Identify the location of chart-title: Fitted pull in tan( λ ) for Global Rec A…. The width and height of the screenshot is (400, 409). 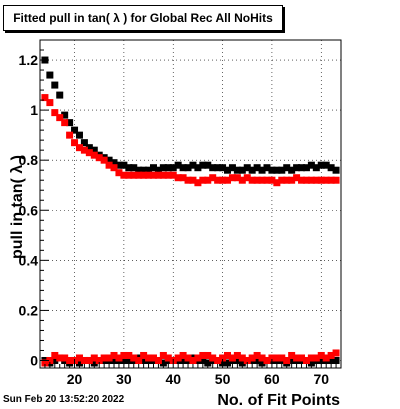
(143, 18).